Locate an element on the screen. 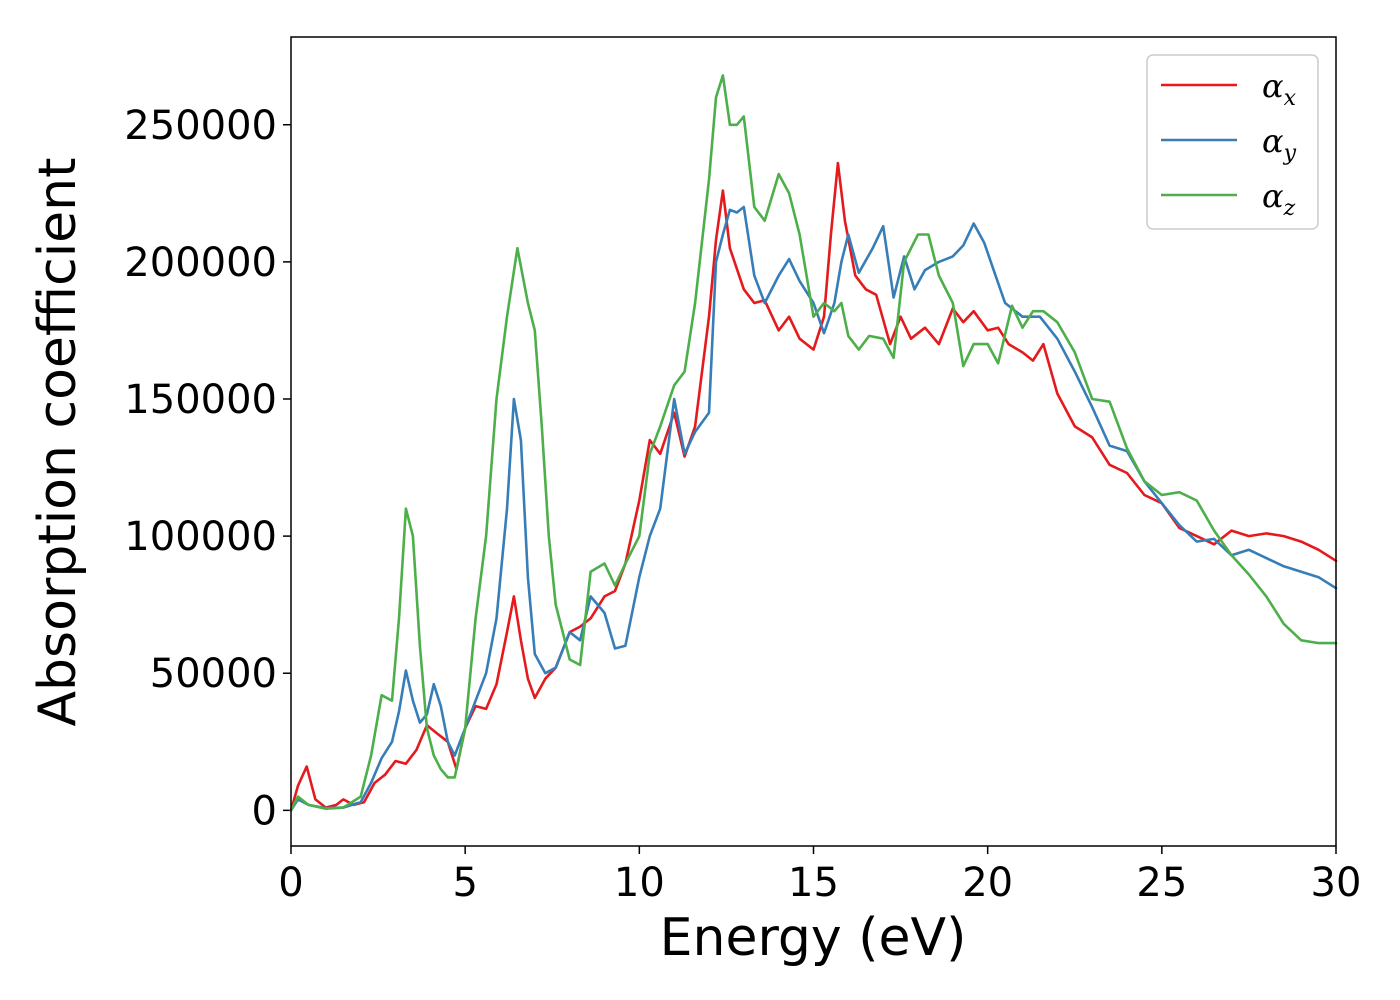  legend-box is located at coordinates (1232, 142).